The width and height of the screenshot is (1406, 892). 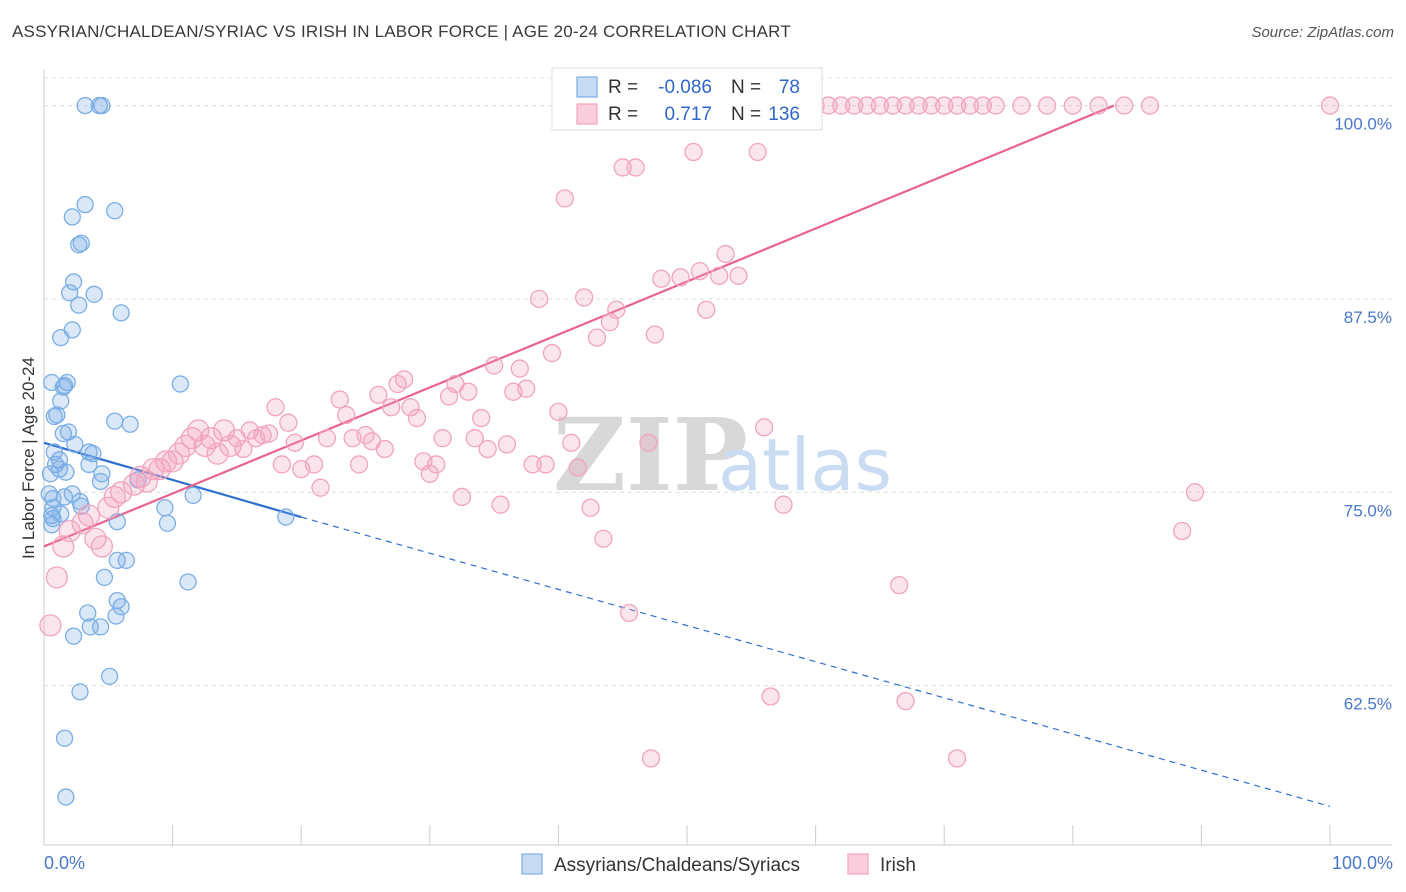 I want to click on watermark-atlas: atlas, so click(x=805, y=465).